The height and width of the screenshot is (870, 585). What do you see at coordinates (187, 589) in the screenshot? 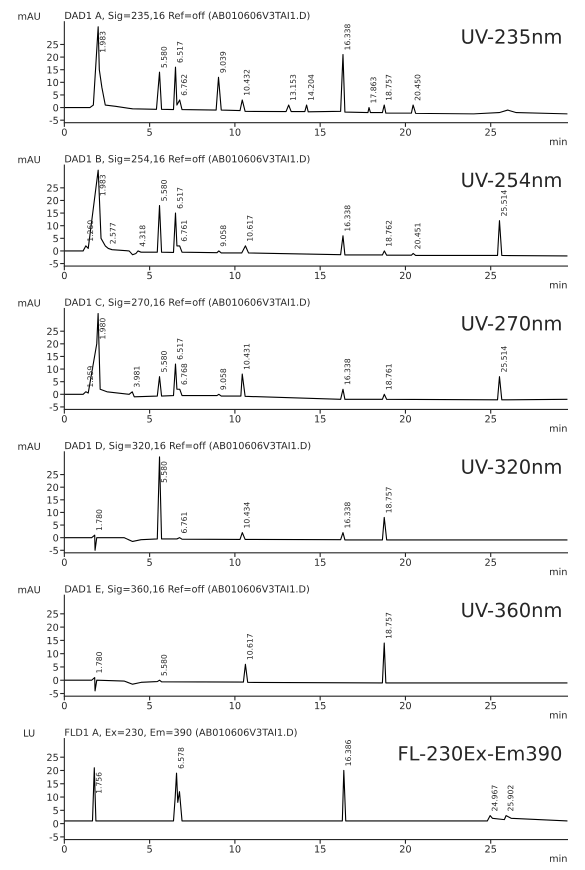
I see `chart-title: DAD1 E, Sig=360,16 Ref=off (AB010606V3TAI1.D)` at bounding box center [187, 589].